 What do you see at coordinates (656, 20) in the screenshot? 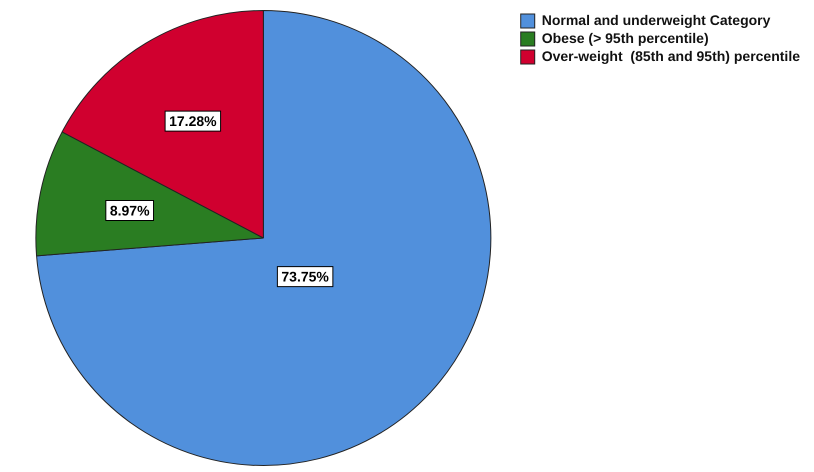
I see `legend-label: Normal and underweight Category` at bounding box center [656, 20].